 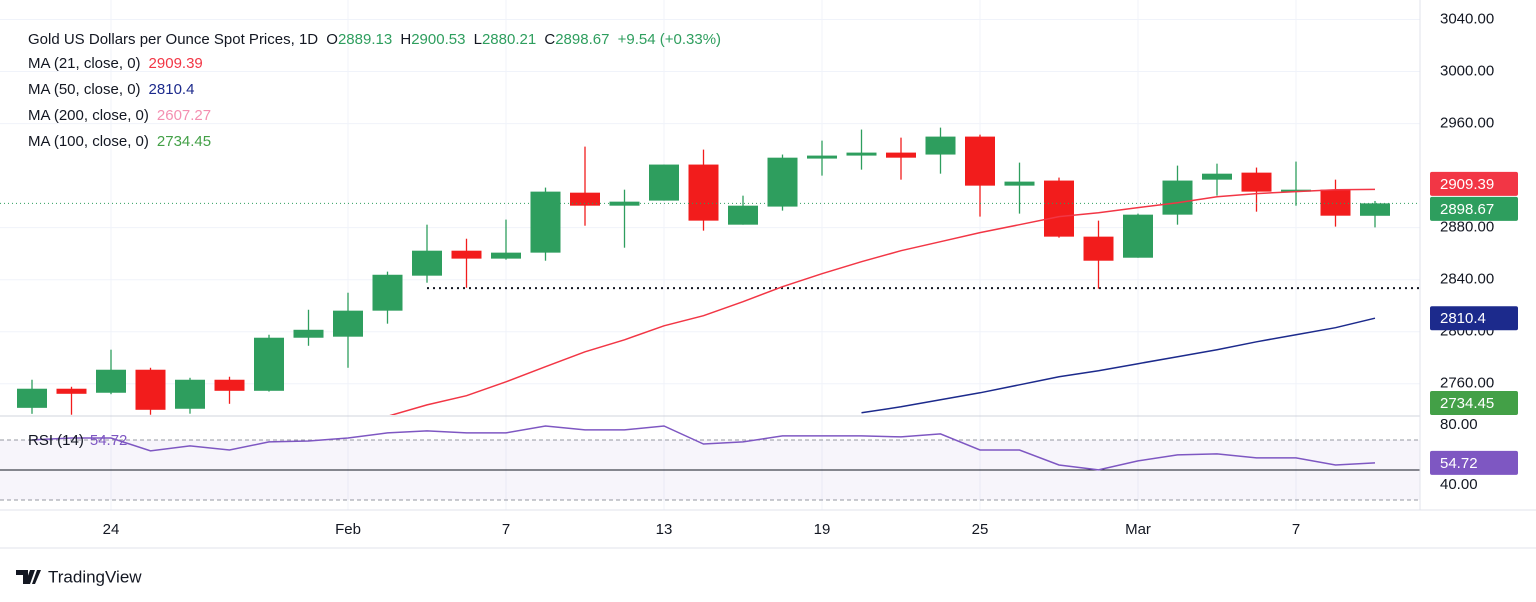 I want to click on price-box-label: 2909.39, so click(x=1467, y=184).